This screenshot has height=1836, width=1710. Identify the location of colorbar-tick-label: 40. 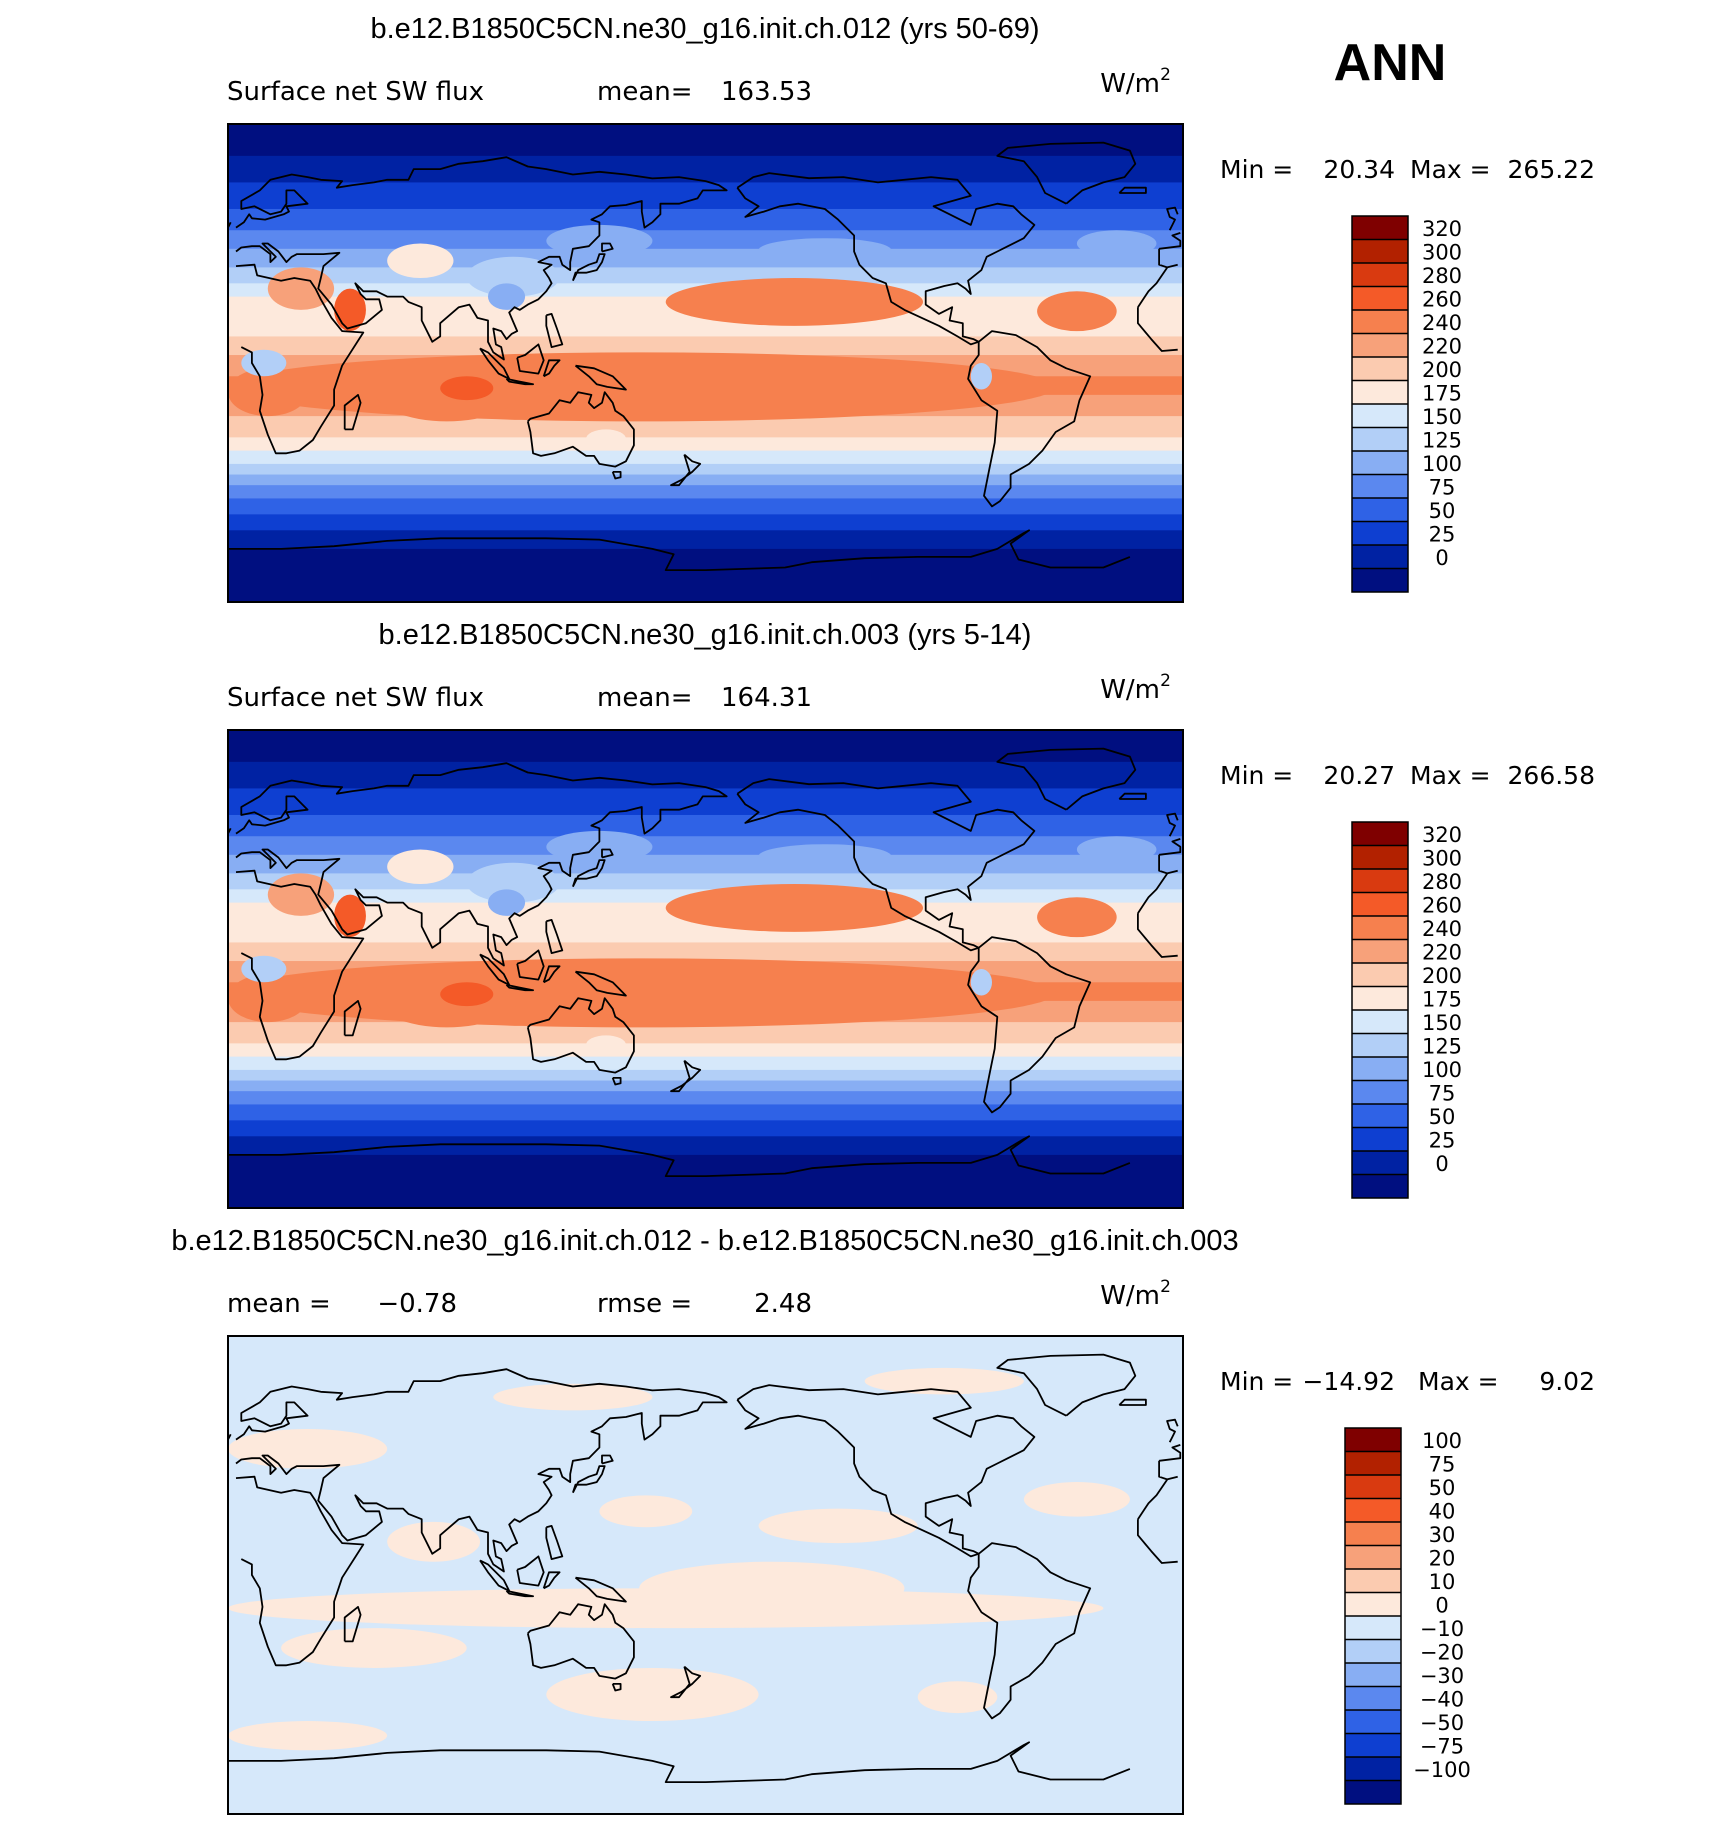
(1442, 1511).